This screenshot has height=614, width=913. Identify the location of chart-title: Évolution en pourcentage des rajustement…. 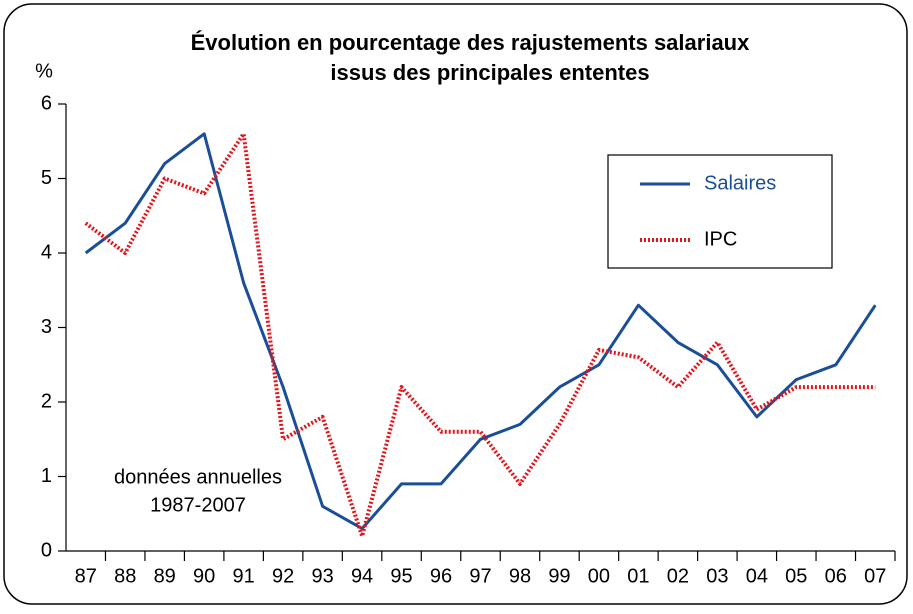
(470, 42).